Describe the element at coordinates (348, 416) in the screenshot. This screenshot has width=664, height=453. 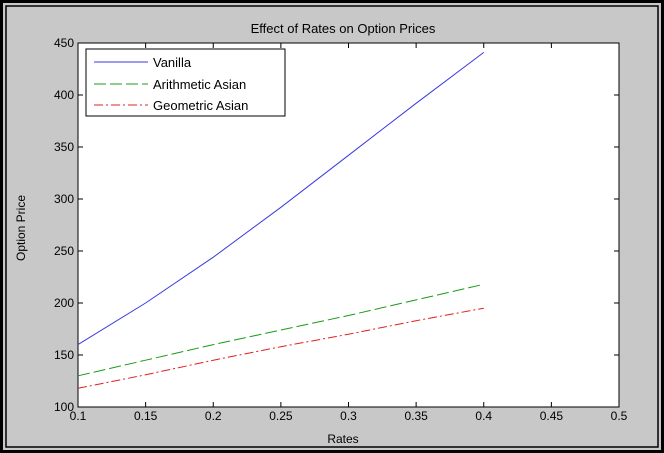
I see `x-tick-label: 0.3` at that location.